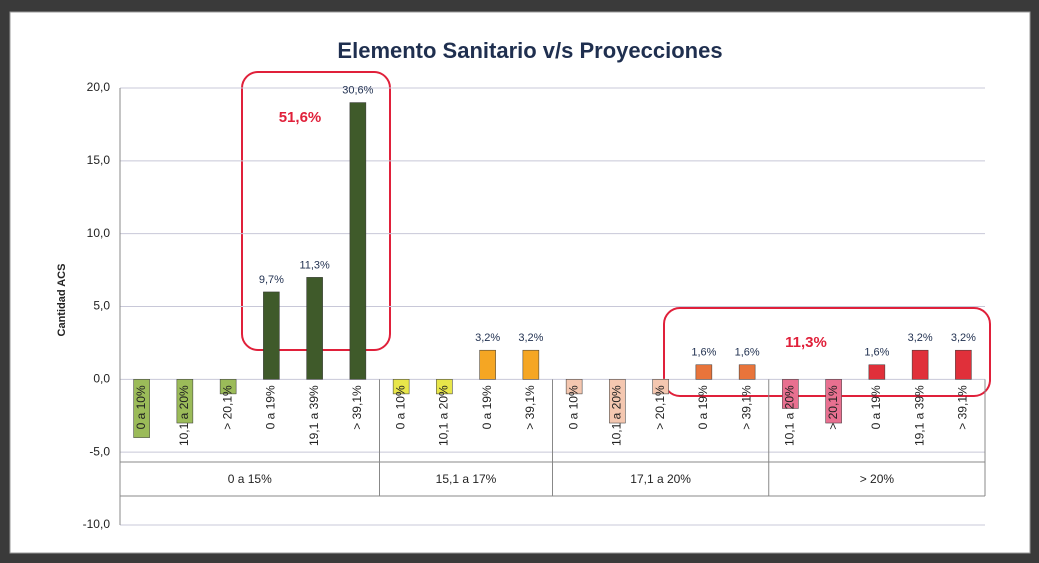 This screenshot has width=1039, height=563. I want to click on y-axis-title: Cantidad ACS, so click(62, 300).